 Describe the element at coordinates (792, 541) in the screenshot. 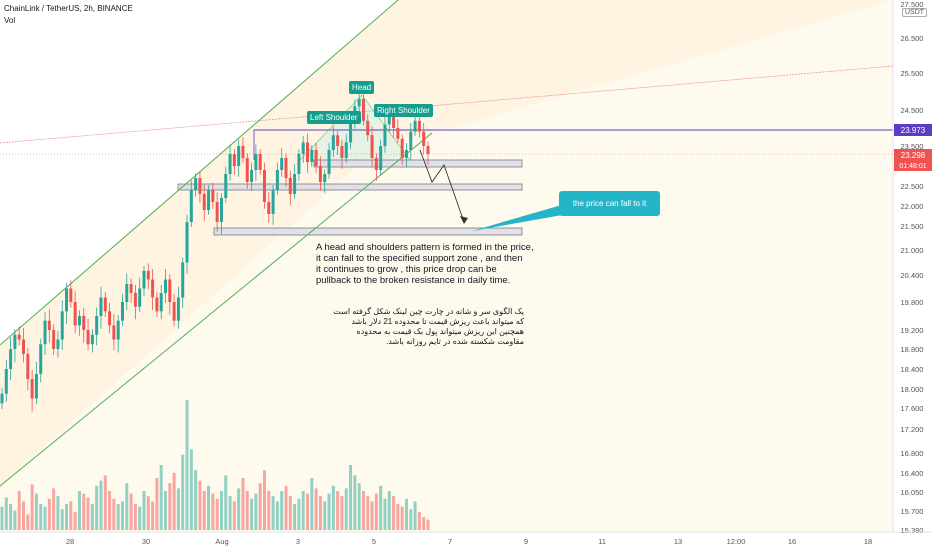

I see `x-tick-label: 16` at that location.